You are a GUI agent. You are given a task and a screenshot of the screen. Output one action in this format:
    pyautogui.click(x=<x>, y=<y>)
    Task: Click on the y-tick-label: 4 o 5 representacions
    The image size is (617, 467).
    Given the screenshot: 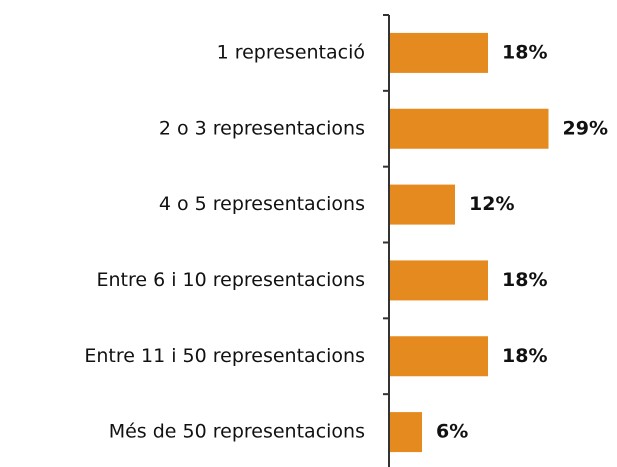 What is the action you would take?
    pyautogui.click(x=262, y=204)
    